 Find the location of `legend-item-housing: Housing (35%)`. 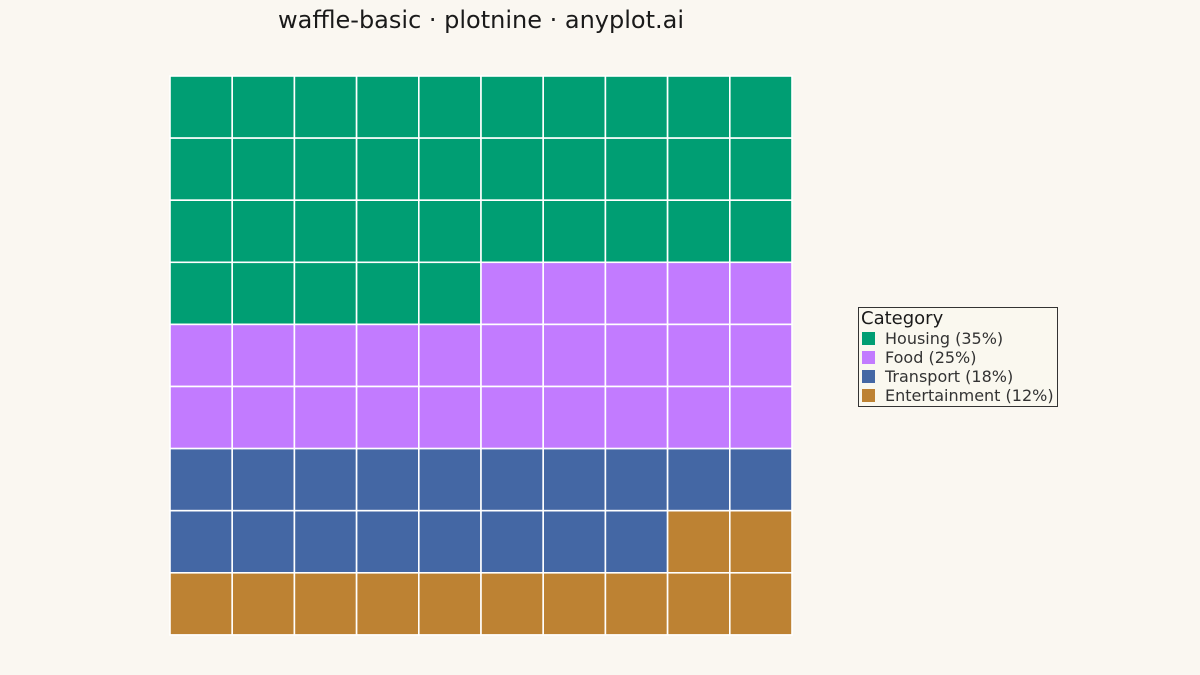

legend-item-housing: Housing (35%) is located at coordinates (958, 338).